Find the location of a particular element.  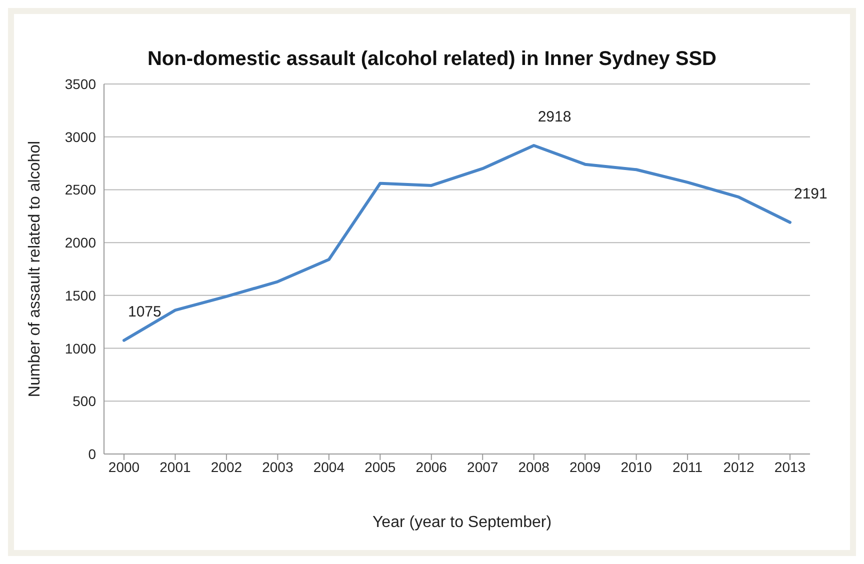

x-axis-title: Year (year to September) is located at coordinates (462, 523).